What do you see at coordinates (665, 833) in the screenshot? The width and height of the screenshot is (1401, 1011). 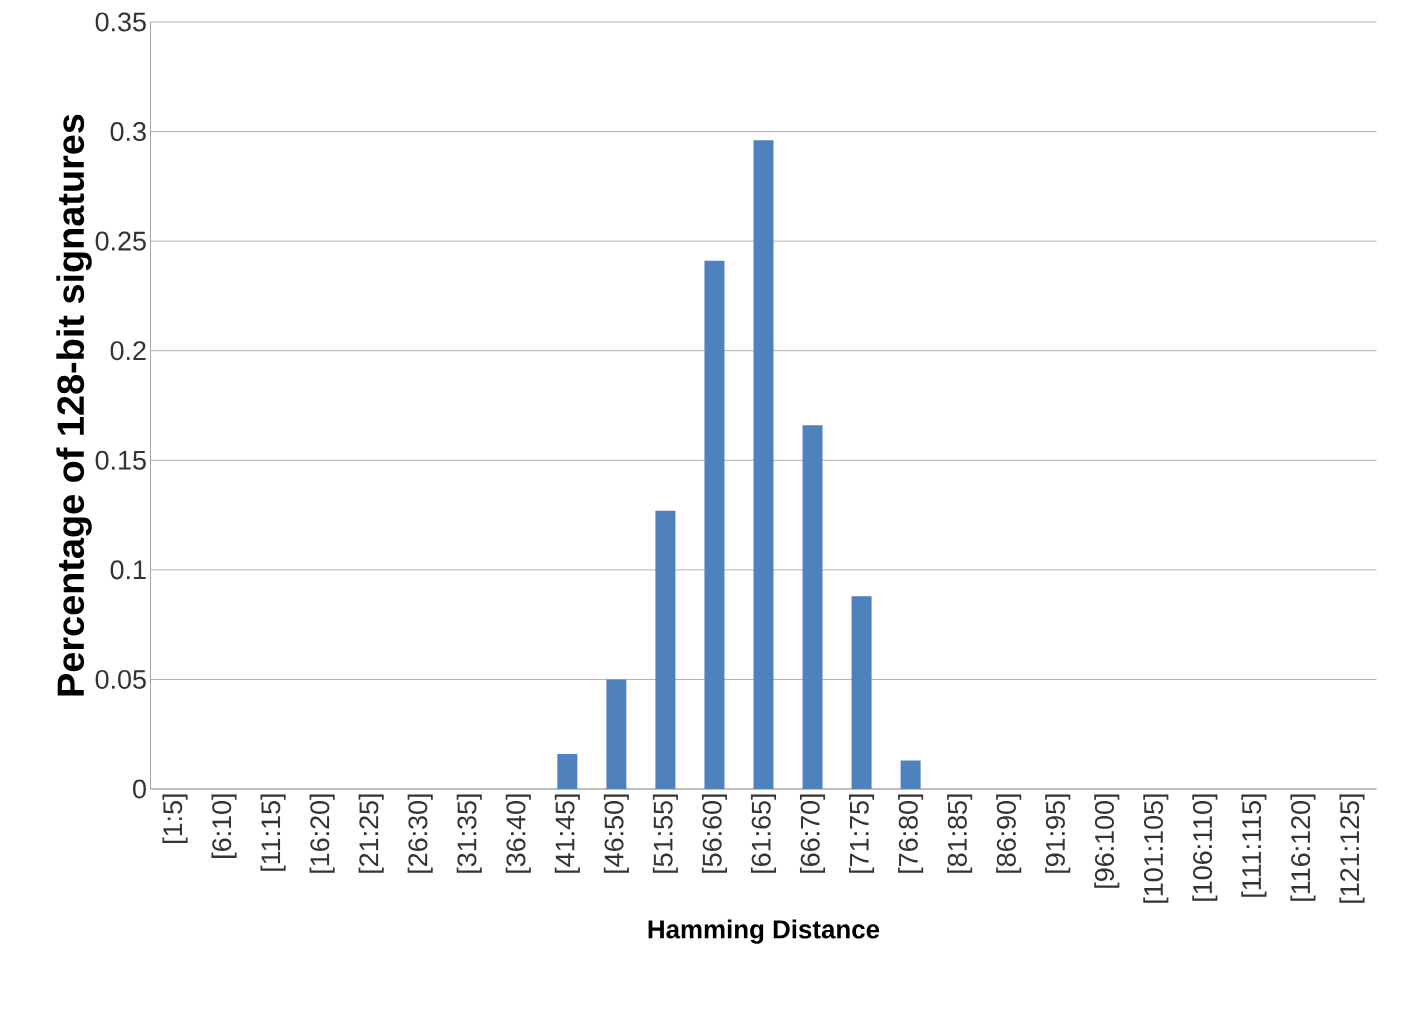 I see `x-tick-label: [51:55]` at bounding box center [665, 833].